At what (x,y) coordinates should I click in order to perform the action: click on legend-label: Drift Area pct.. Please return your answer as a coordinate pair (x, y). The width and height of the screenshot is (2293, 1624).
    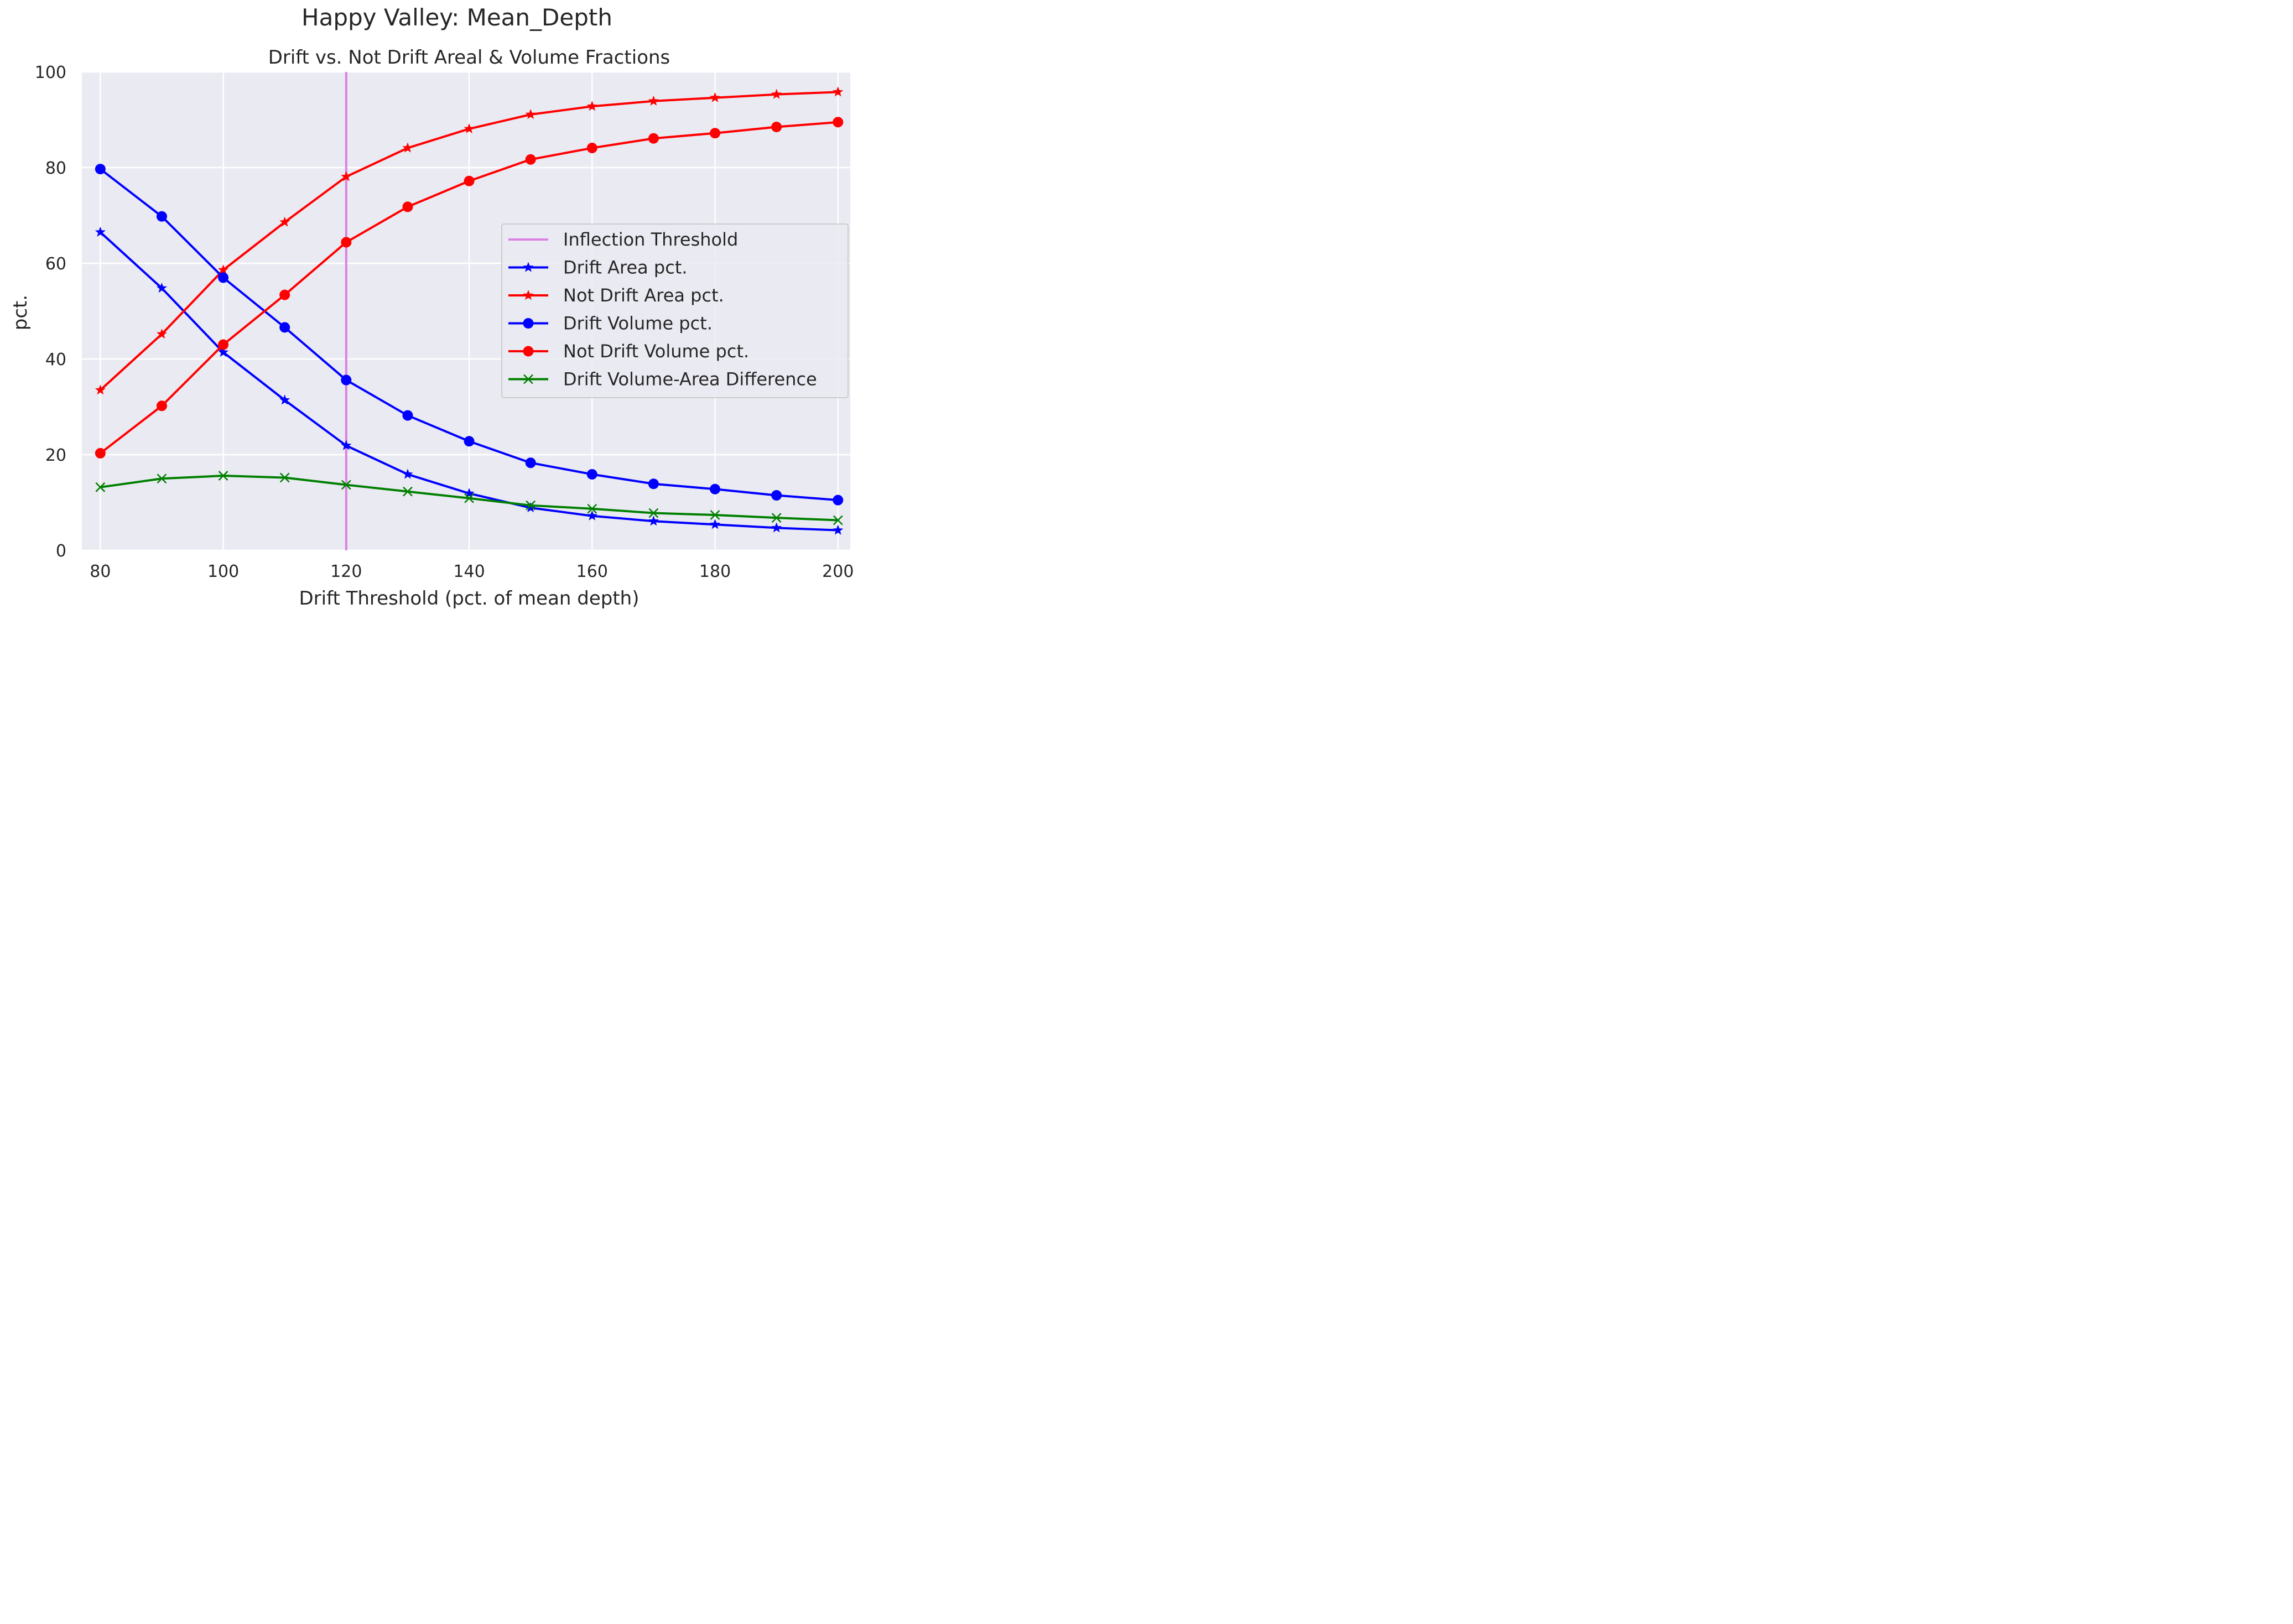
    Looking at the image, I should click on (625, 267).